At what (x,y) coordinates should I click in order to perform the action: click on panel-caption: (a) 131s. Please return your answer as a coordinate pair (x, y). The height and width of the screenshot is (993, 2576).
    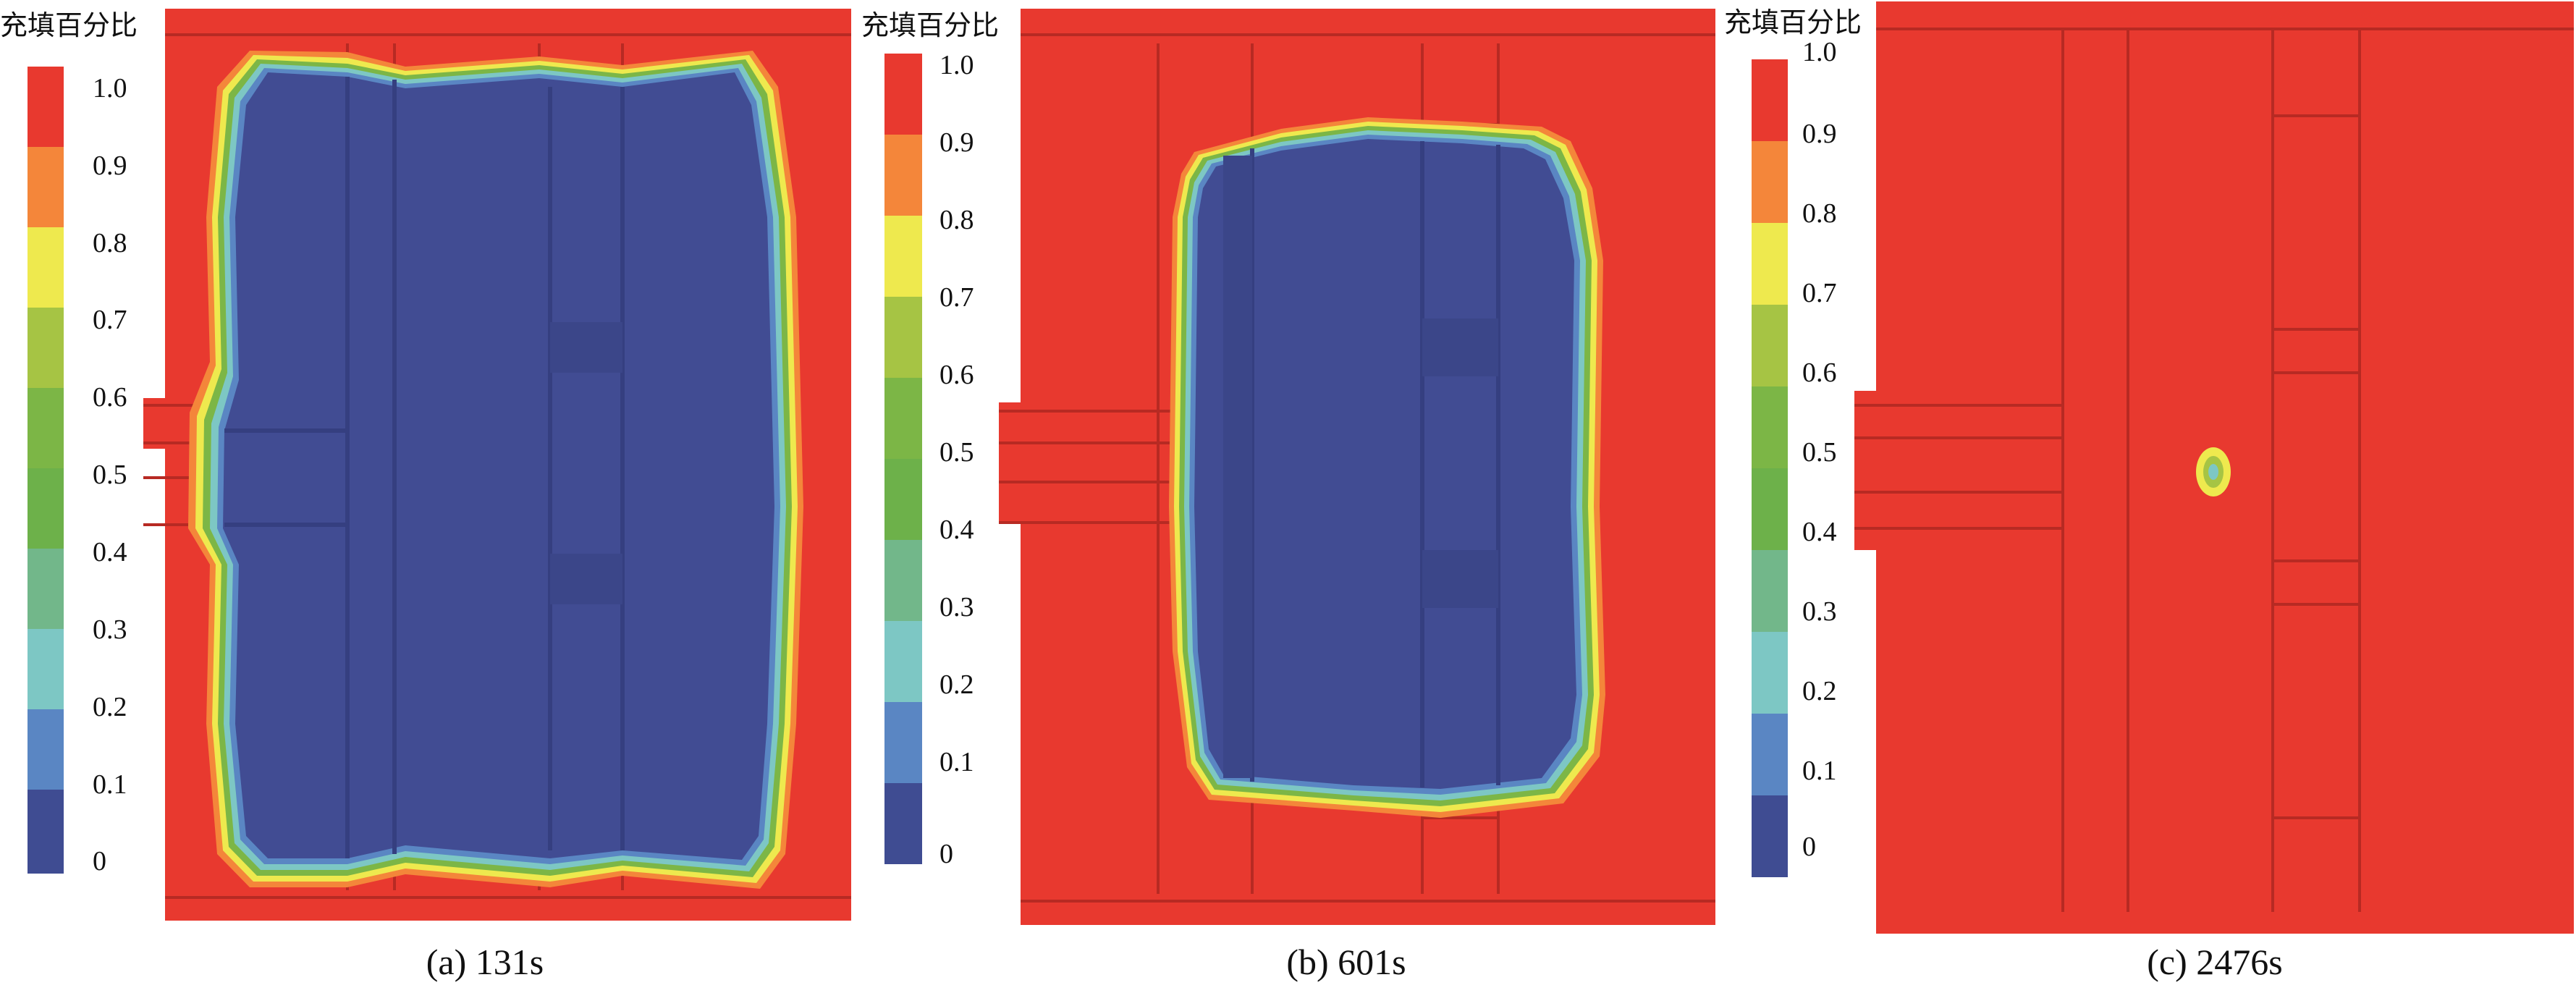
    Looking at the image, I should click on (485, 962).